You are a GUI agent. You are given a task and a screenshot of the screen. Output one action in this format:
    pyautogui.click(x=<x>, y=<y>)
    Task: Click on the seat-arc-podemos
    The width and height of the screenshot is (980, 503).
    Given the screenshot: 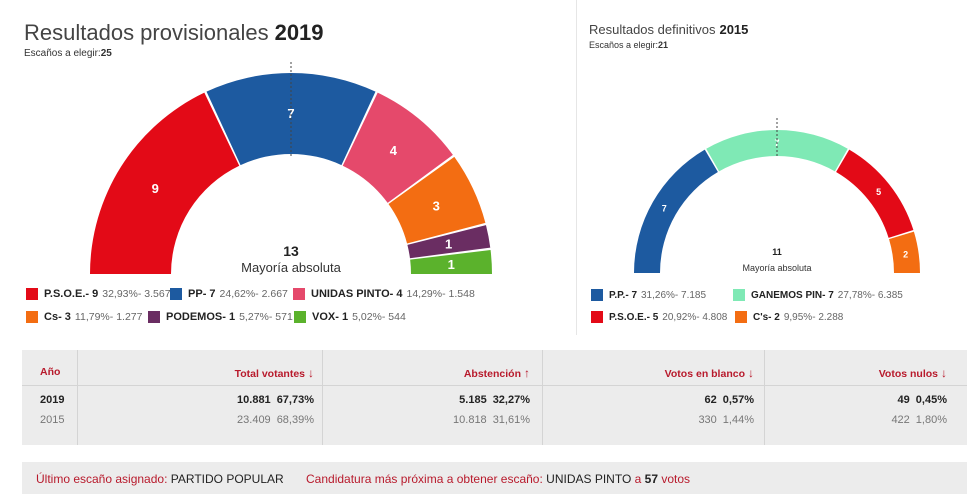 What is the action you would take?
    pyautogui.click(x=449, y=242)
    